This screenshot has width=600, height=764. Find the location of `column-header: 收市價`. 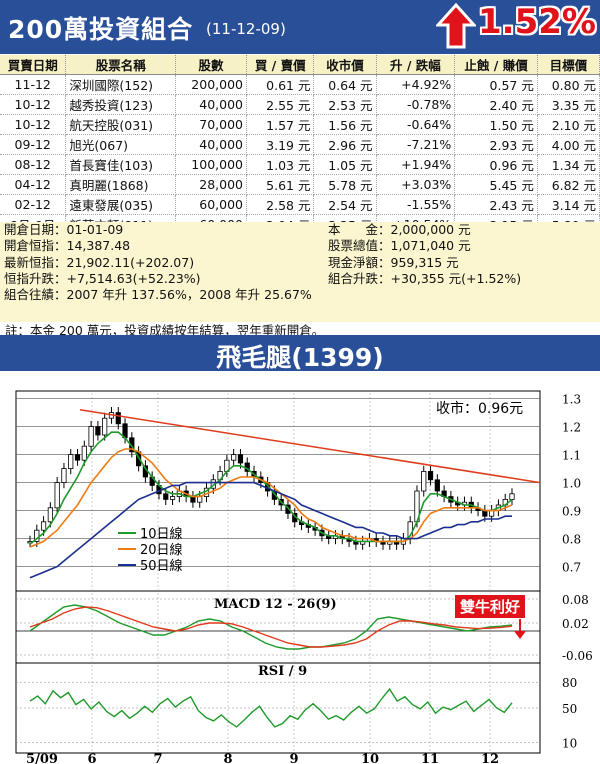

column-header: 收市價 is located at coordinates (345, 65).